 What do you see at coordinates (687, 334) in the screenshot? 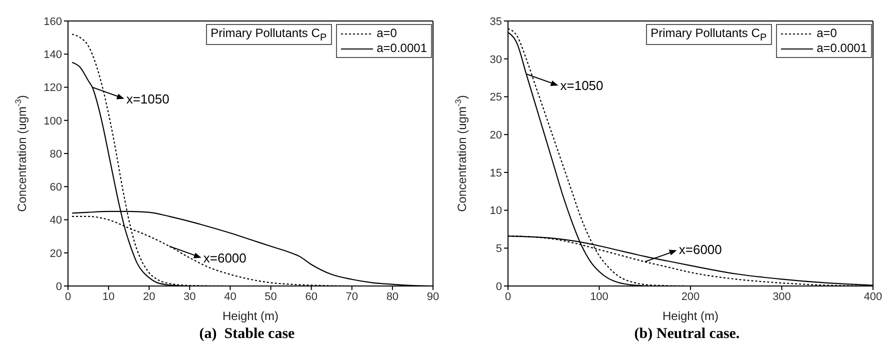
I see `text: (b) Neutral case.` at bounding box center [687, 334].